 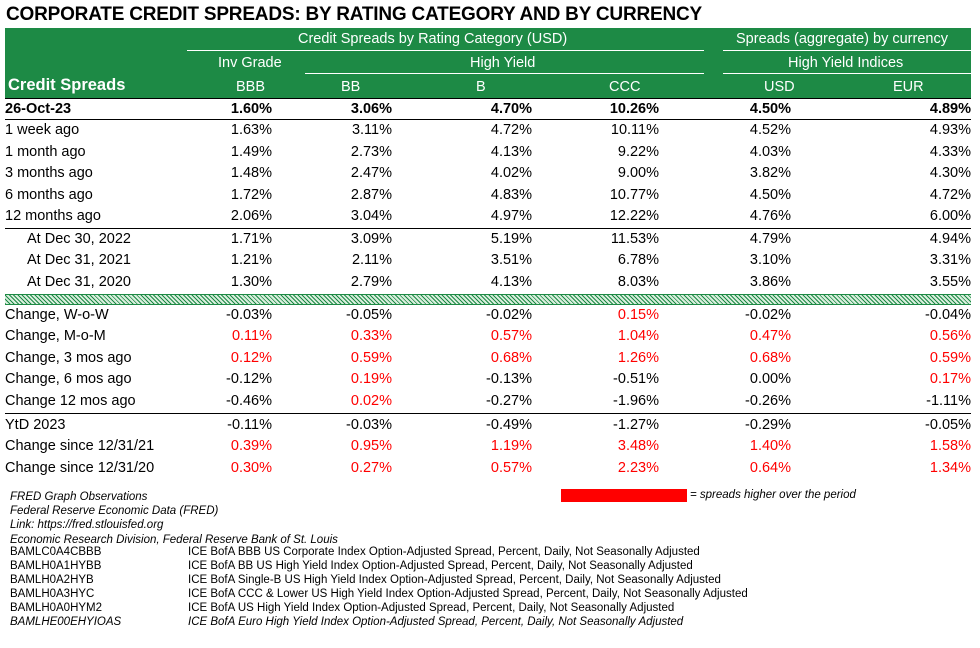 What do you see at coordinates (371, 379) in the screenshot?
I see `cell-bb: 0.19%` at bounding box center [371, 379].